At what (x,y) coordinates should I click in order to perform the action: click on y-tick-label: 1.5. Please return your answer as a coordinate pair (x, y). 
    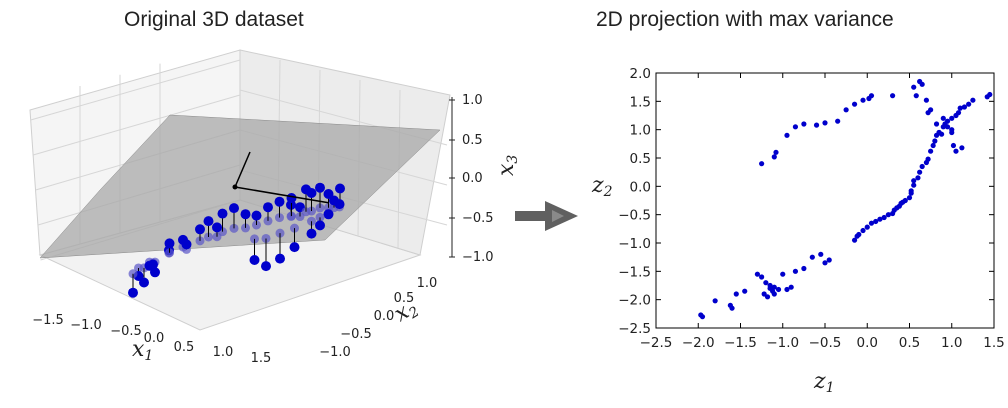
    Looking at the image, I should click on (640, 102).